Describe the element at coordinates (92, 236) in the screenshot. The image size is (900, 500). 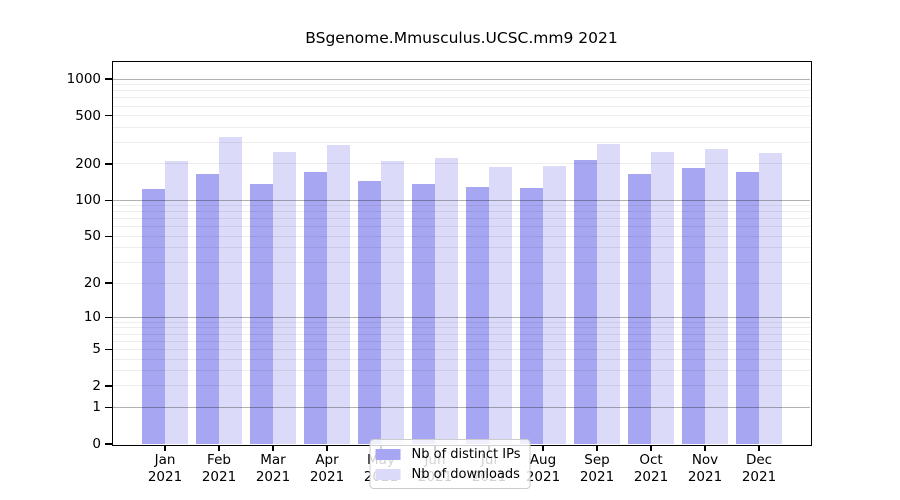
I see `y-tick-label: 50` at that location.